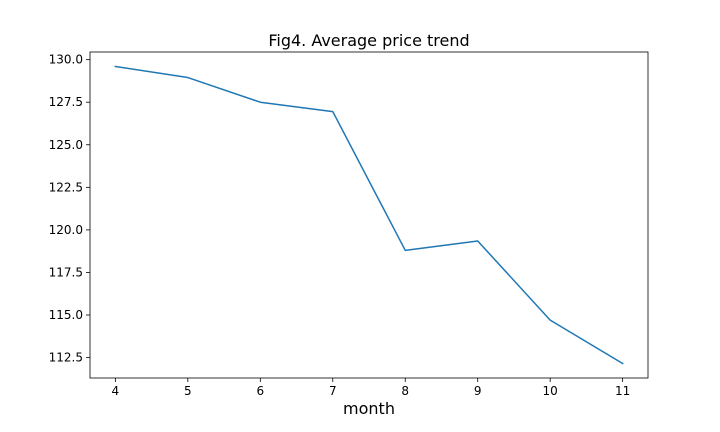 The width and height of the screenshot is (720, 432). What do you see at coordinates (405, 391) in the screenshot?
I see `x-tick-label: 8` at bounding box center [405, 391].